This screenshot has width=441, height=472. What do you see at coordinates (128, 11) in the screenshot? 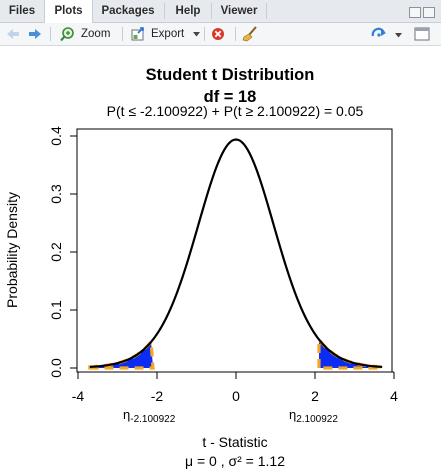
I see `tab-packages: Packages` at bounding box center [128, 11].